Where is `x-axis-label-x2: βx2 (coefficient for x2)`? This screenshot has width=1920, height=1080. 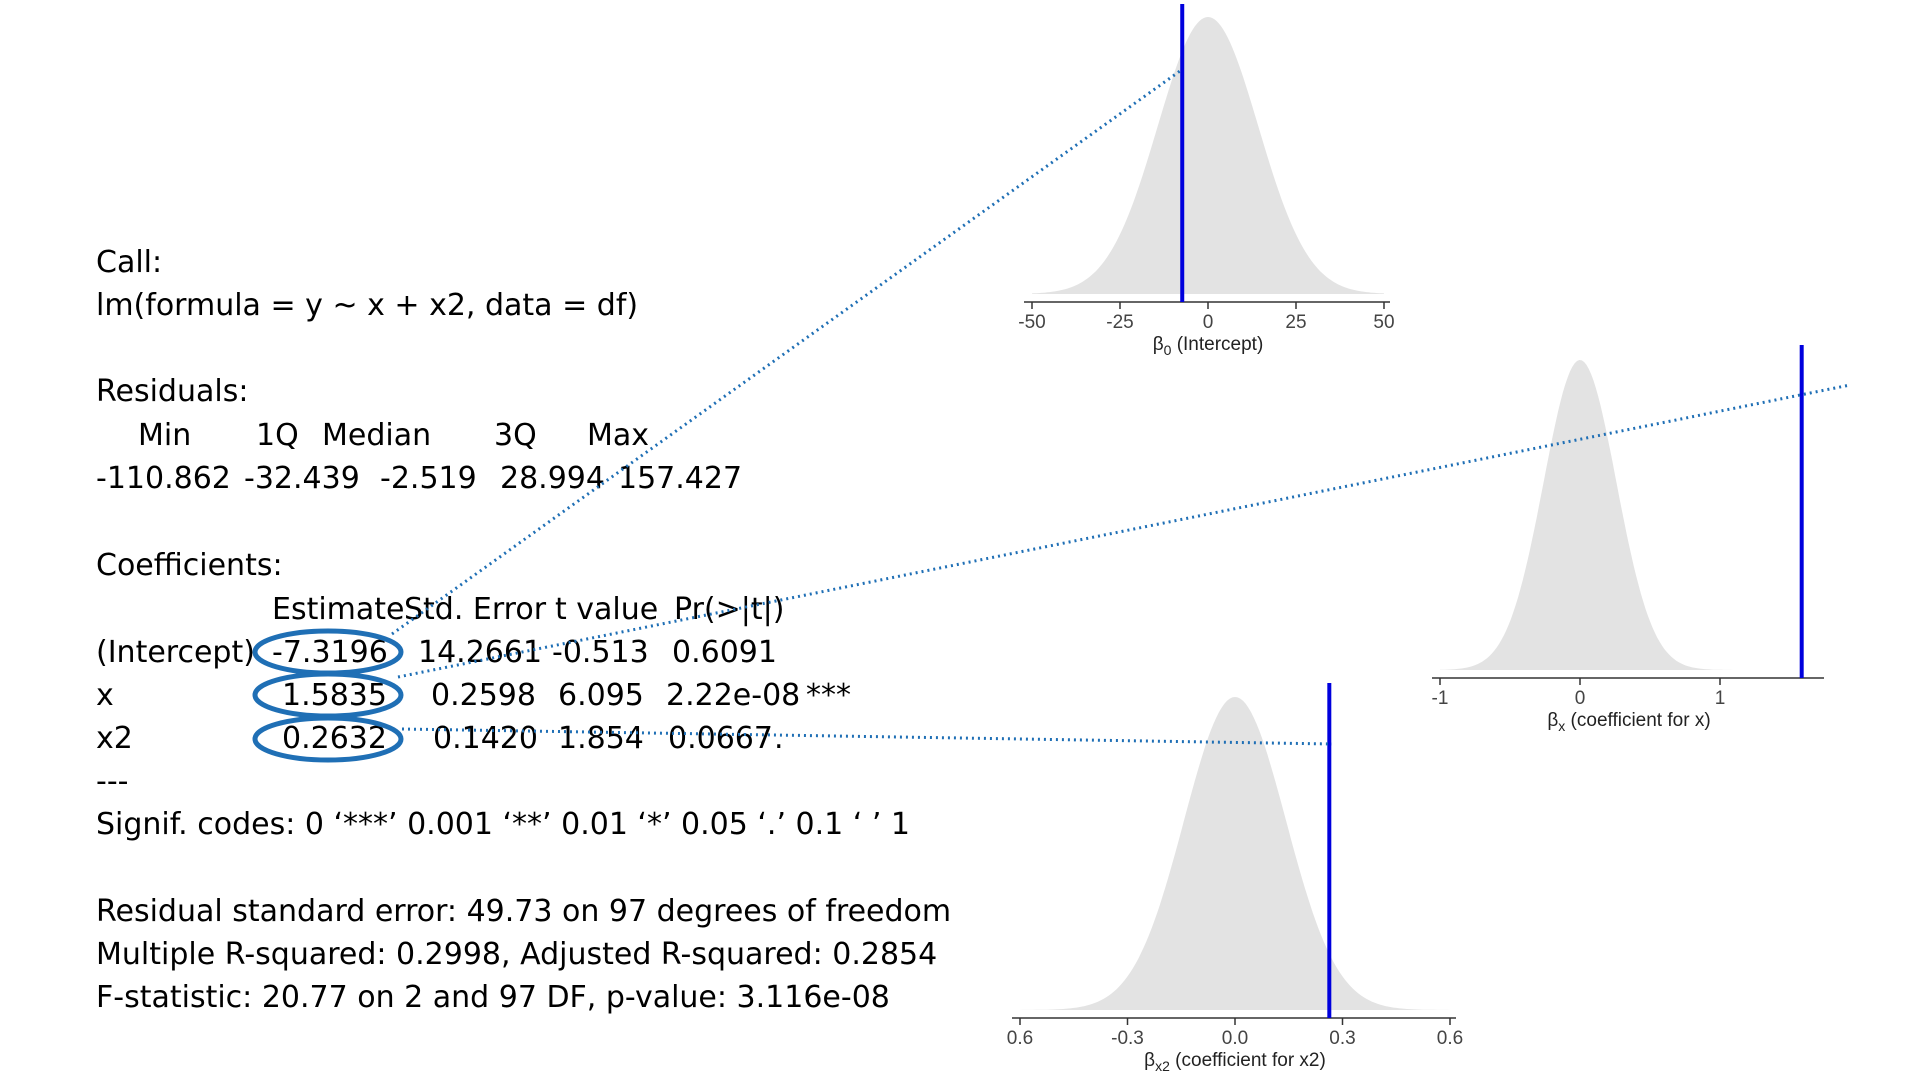 x-axis-label-x2: βx2 (coefficient for x2) is located at coordinates (1235, 1062).